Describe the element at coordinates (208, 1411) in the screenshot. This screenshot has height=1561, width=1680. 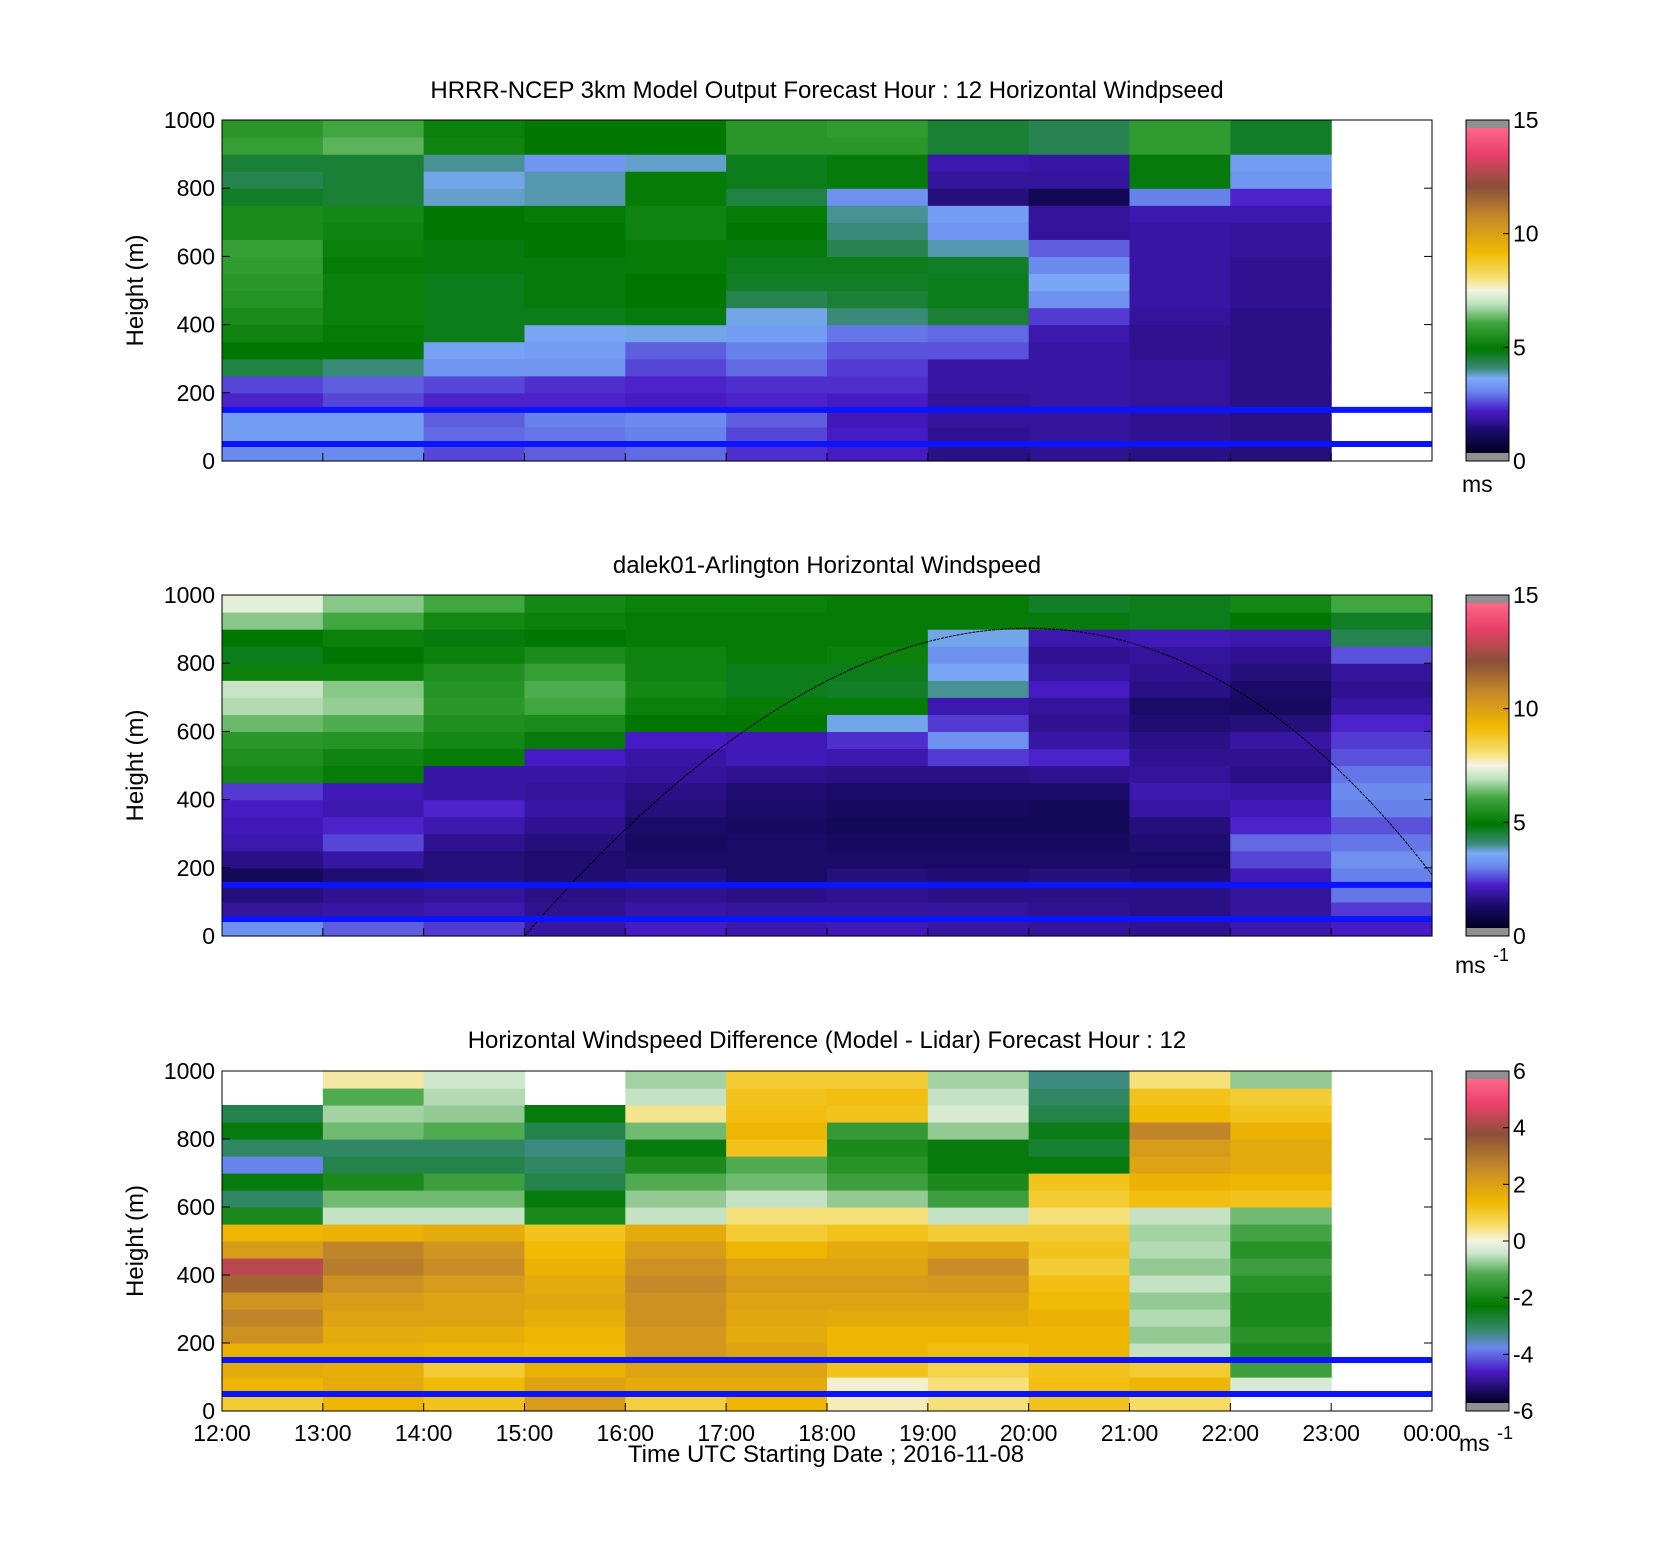
I see `y-tick-label: 0` at that location.